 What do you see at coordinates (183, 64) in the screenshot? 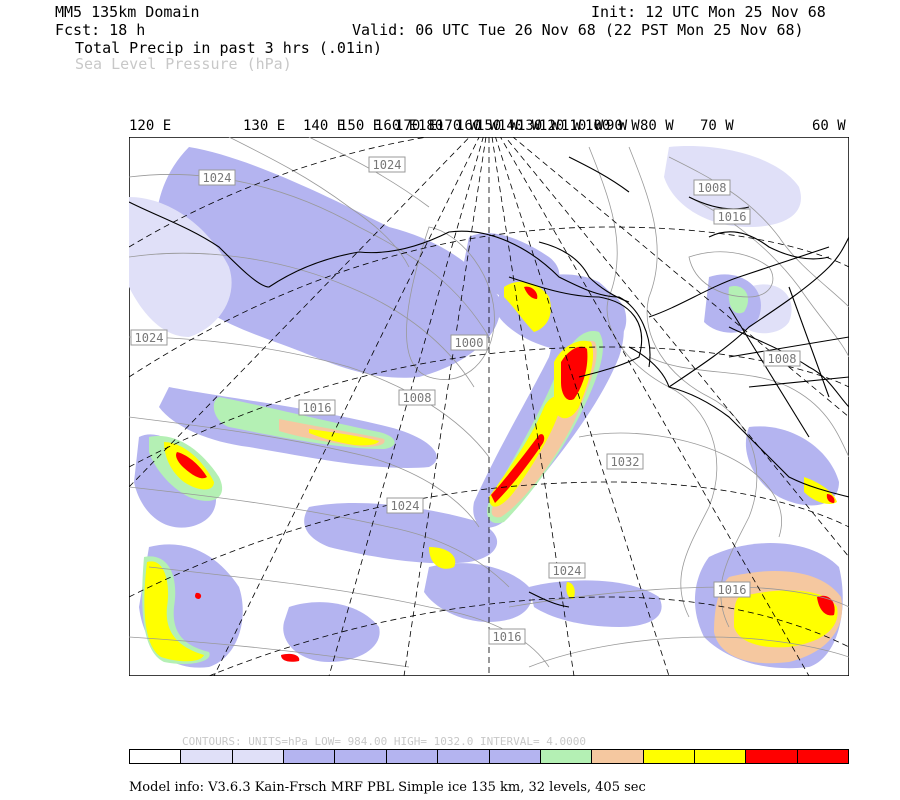
I see `field-slp-title: Sea Level Pressure (hPa)` at bounding box center [183, 64].